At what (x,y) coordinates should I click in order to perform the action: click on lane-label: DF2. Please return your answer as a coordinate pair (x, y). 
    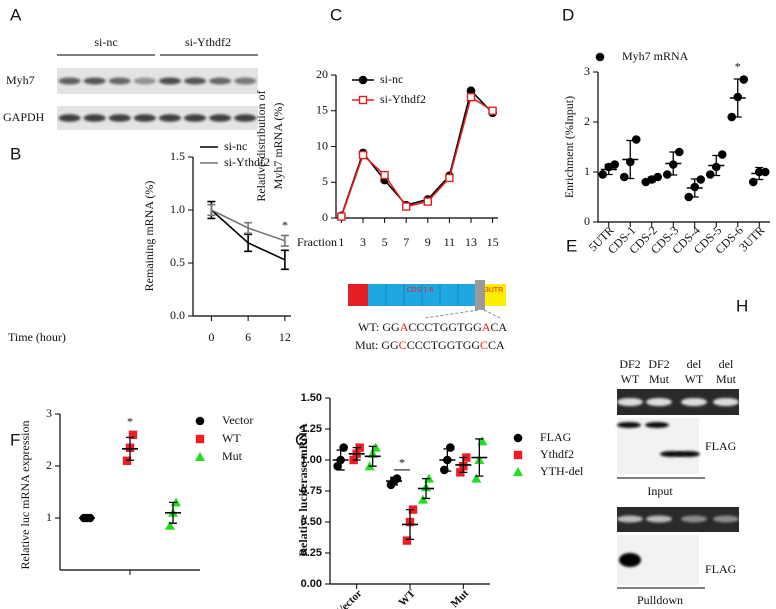
    Looking at the image, I should click on (658, 364).